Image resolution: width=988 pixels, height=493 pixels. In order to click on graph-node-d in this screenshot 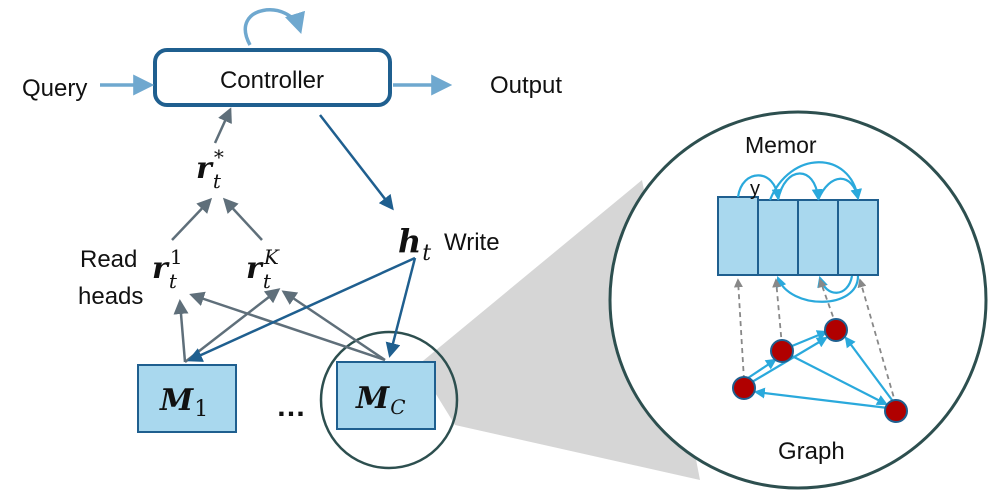, I will do `click(896, 411)`.